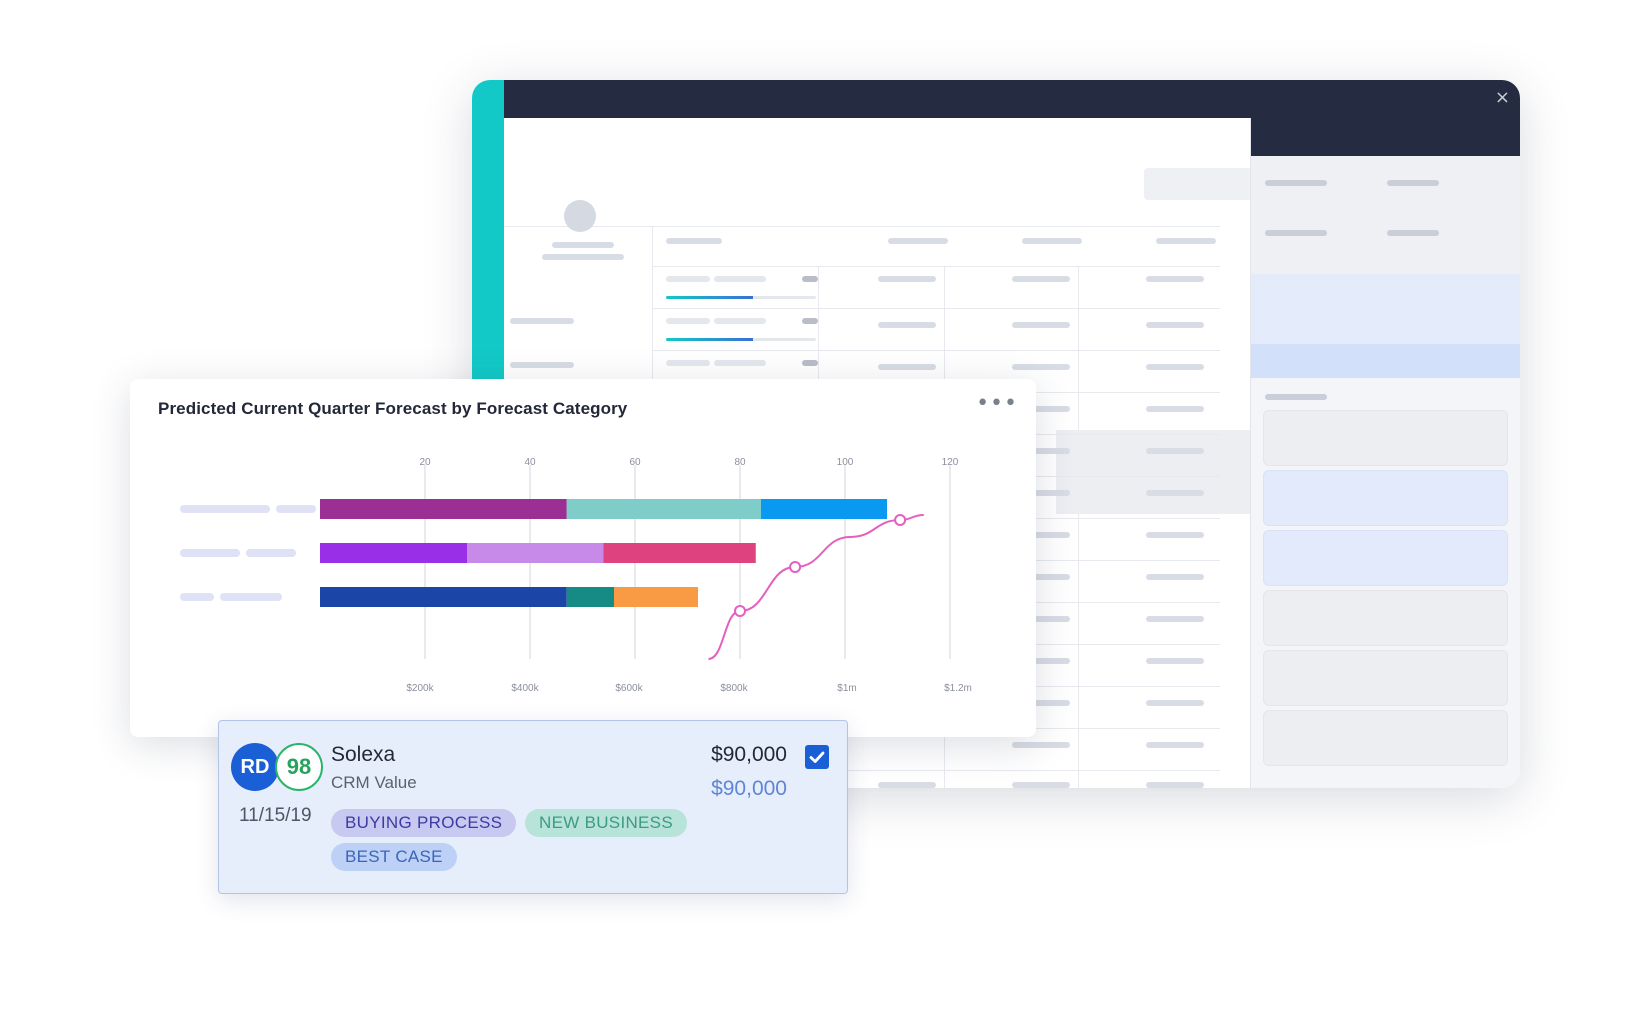  I want to click on deal-subtitle: CRM Value, so click(374, 782).